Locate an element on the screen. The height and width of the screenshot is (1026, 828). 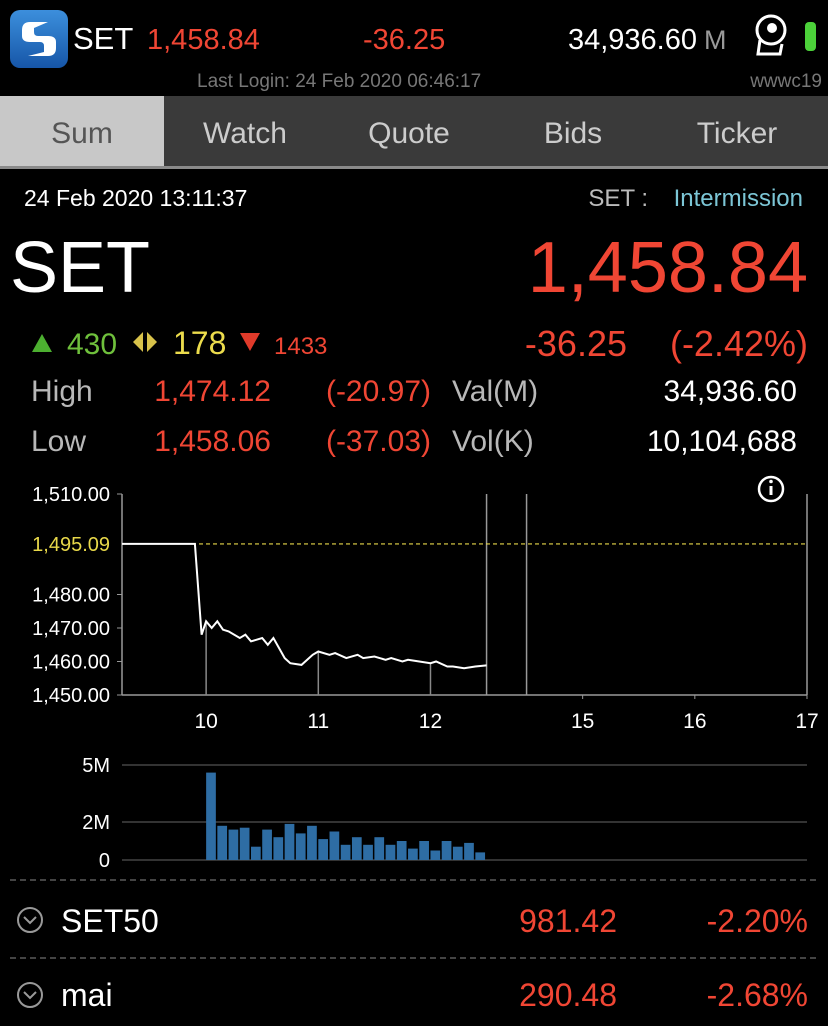
info-icon is located at coordinates (771, 489).